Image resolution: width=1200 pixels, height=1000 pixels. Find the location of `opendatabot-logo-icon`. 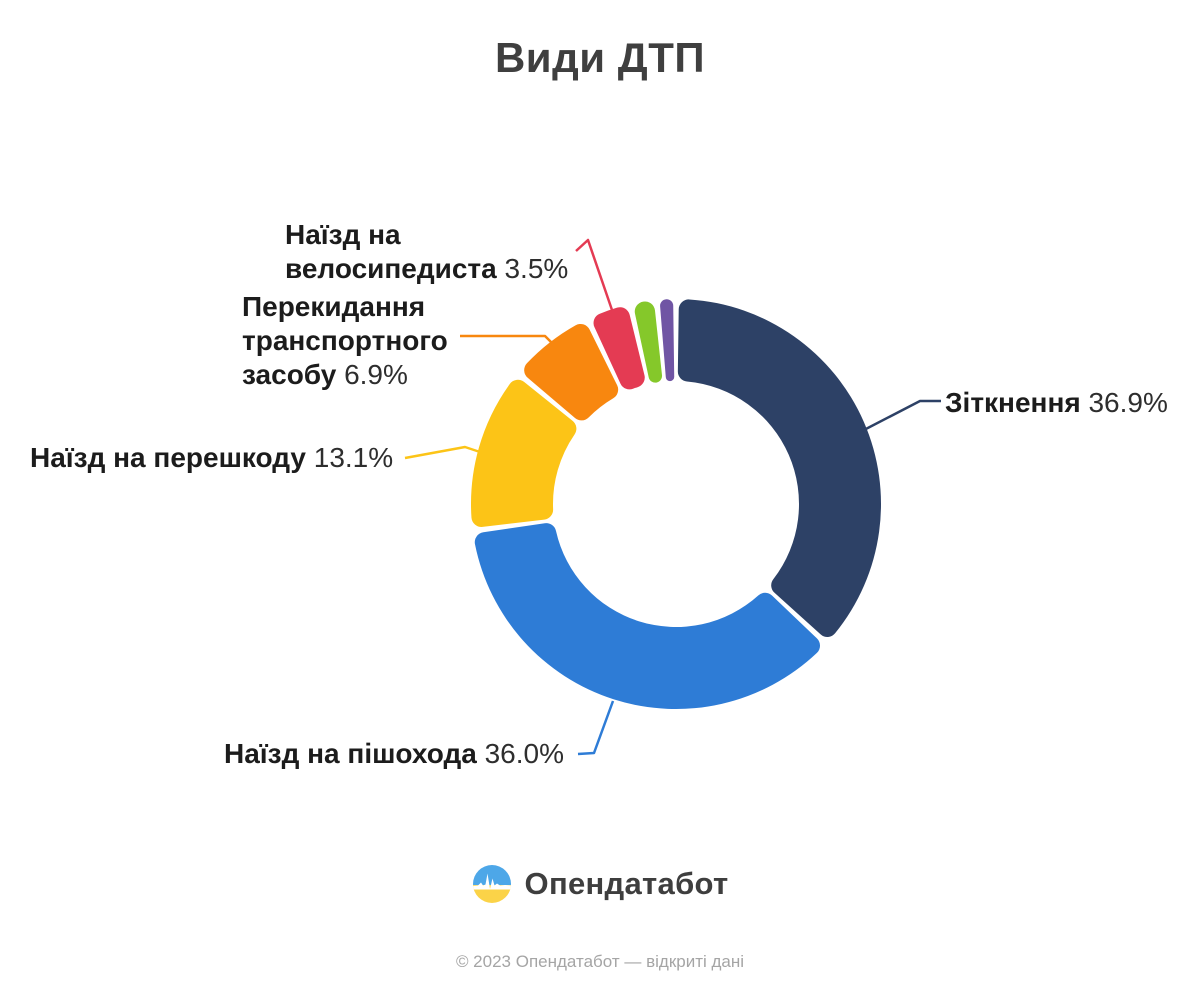

opendatabot-logo-icon is located at coordinates (491, 884).